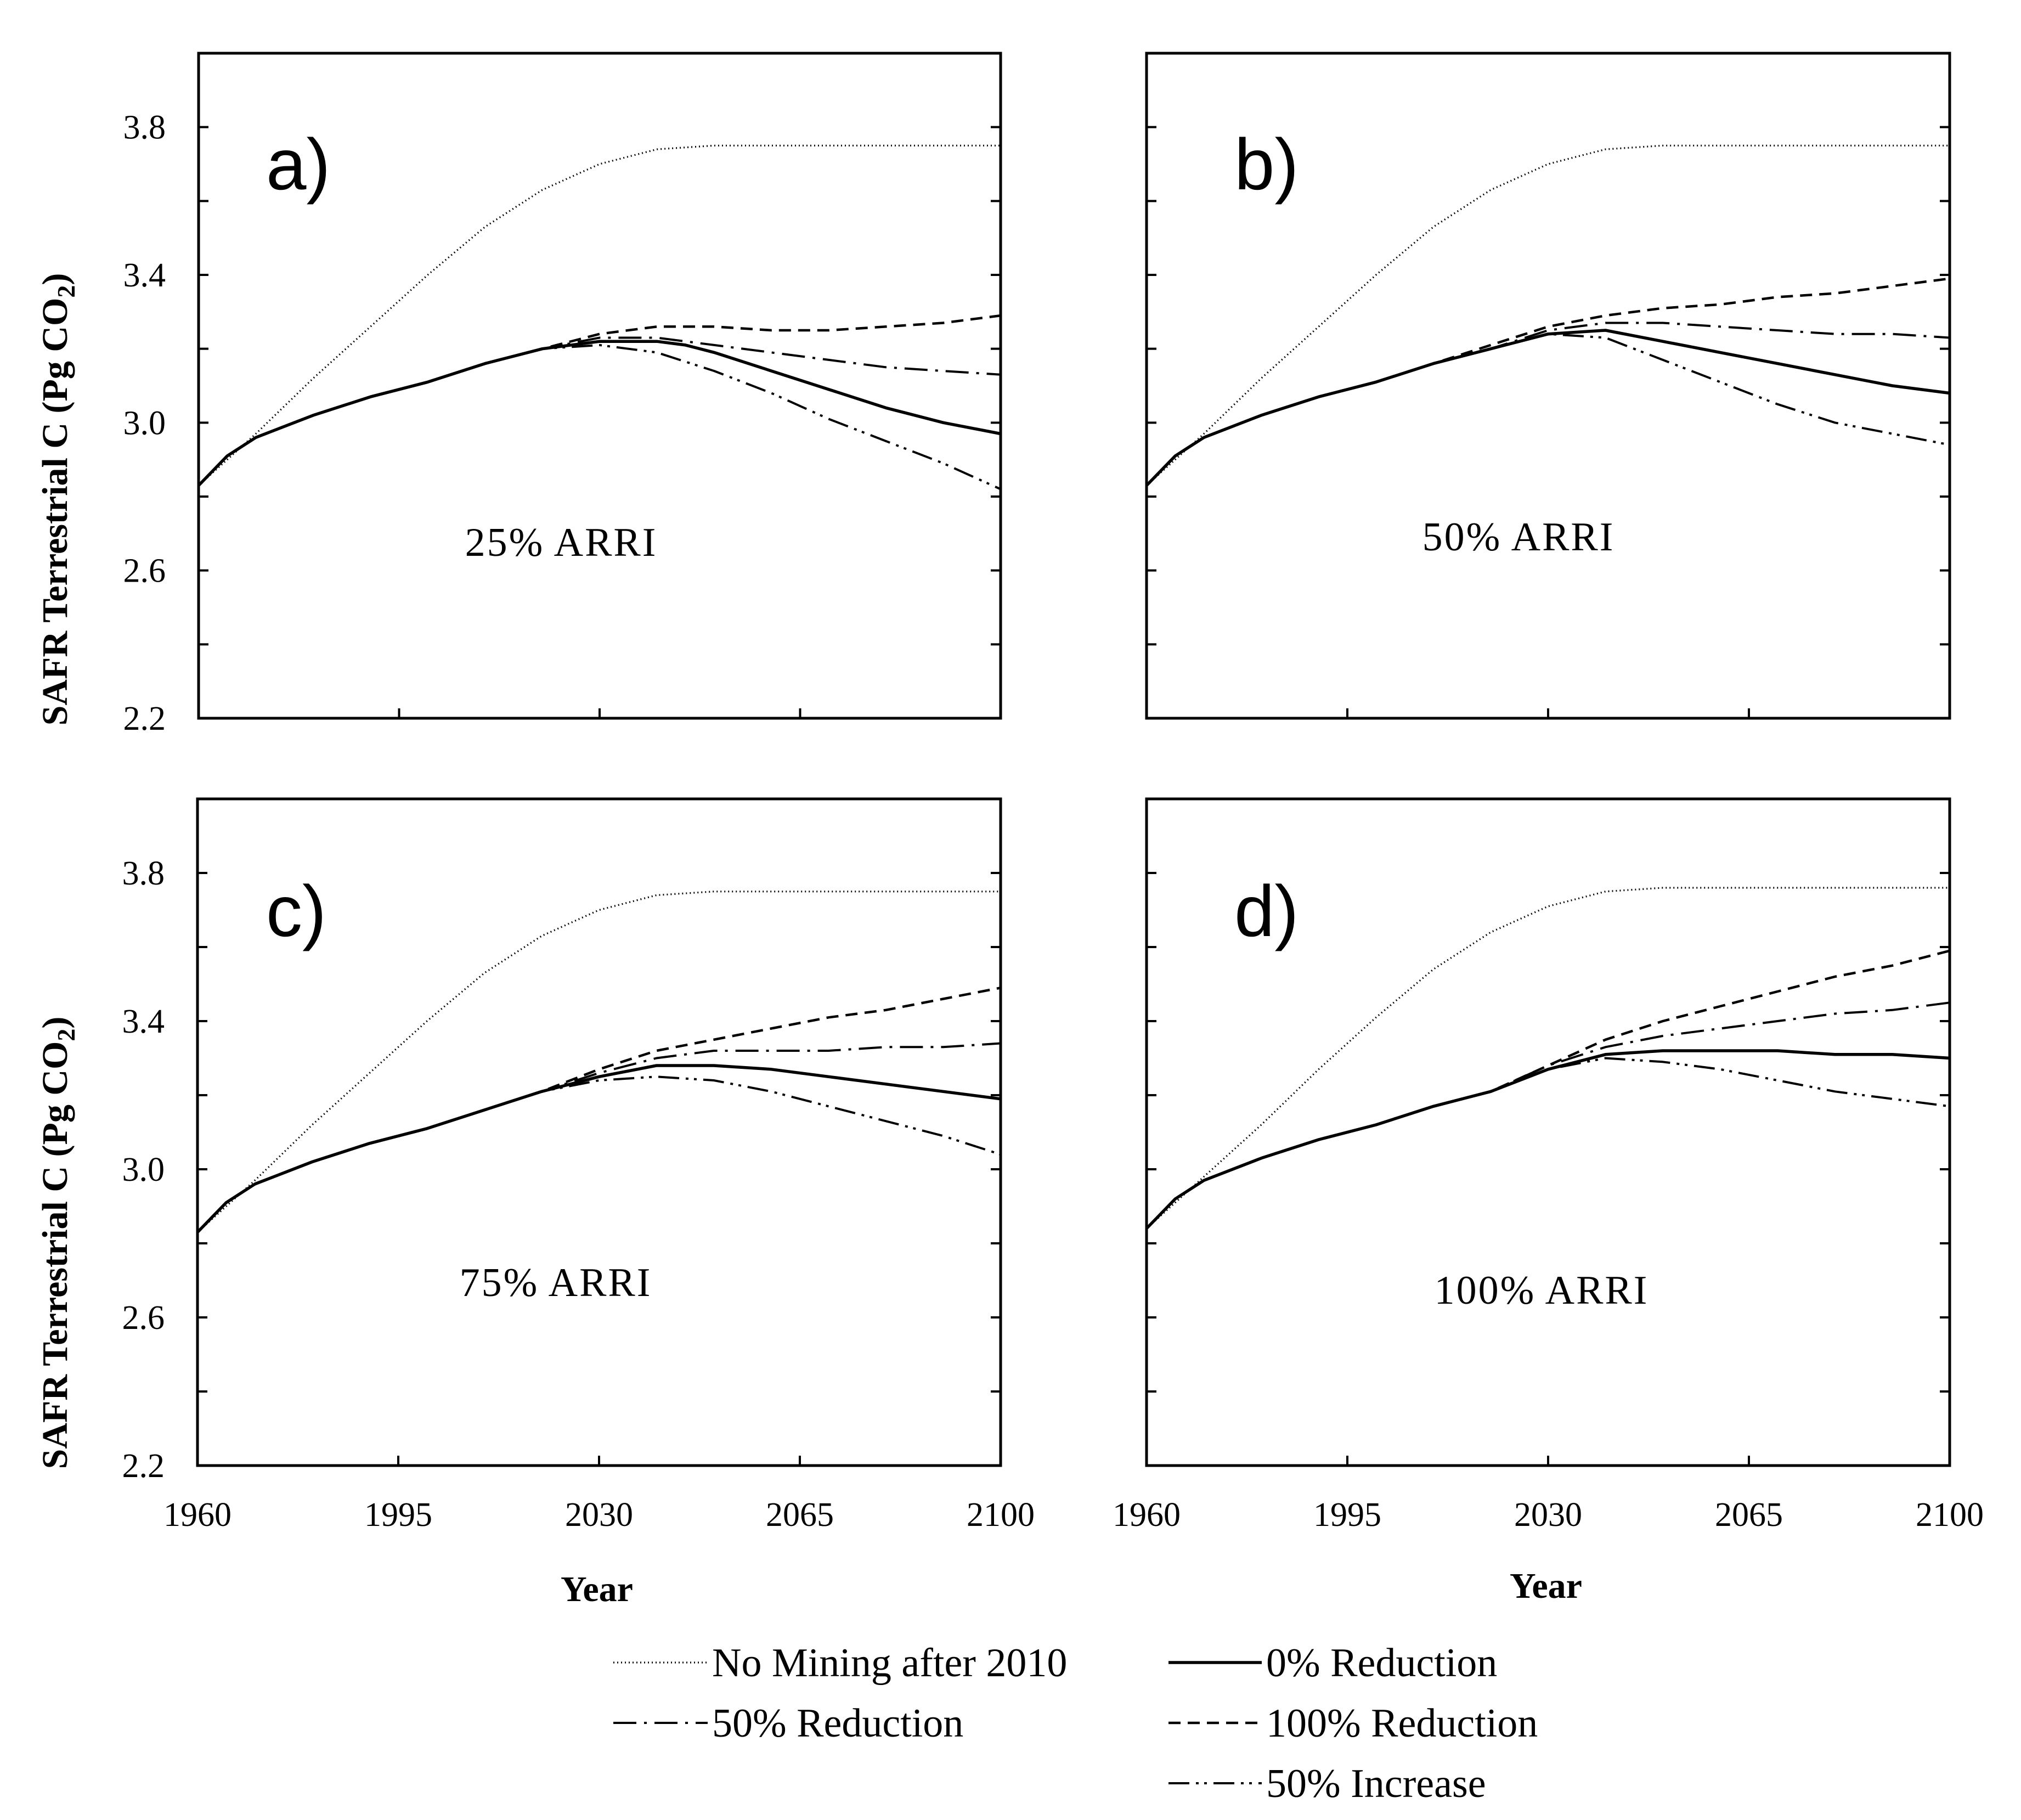 The width and height of the screenshot is (2021, 1820). I want to click on series-50-reduction, so click(1548, 1115).